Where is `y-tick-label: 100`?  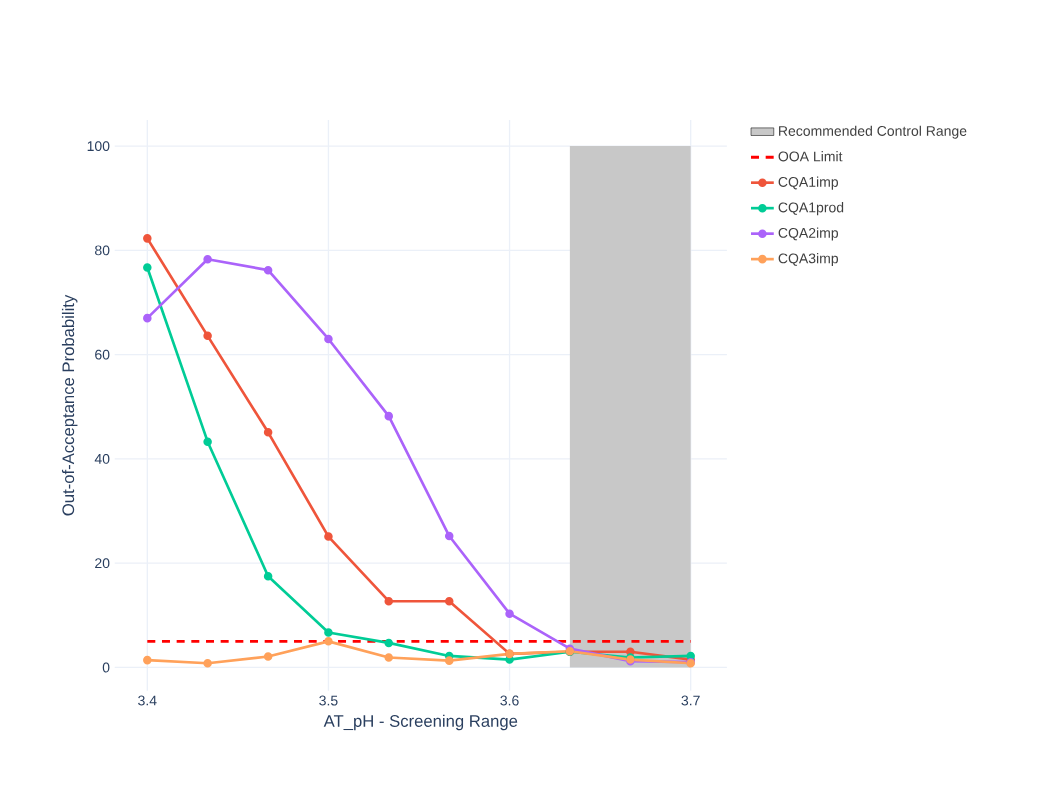 y-tick-label: 100 is located at coordinates (98, 146).